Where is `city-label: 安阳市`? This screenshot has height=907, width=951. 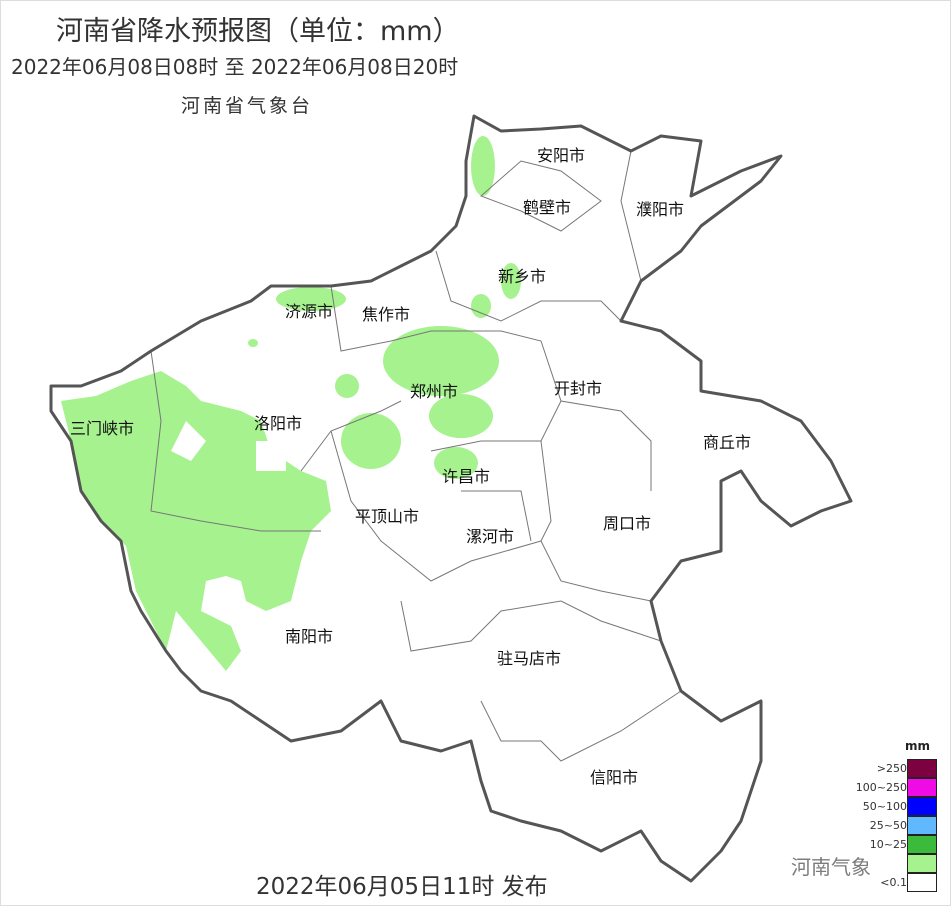
city-label: 安阳市 is located at coordinates (561, 155).